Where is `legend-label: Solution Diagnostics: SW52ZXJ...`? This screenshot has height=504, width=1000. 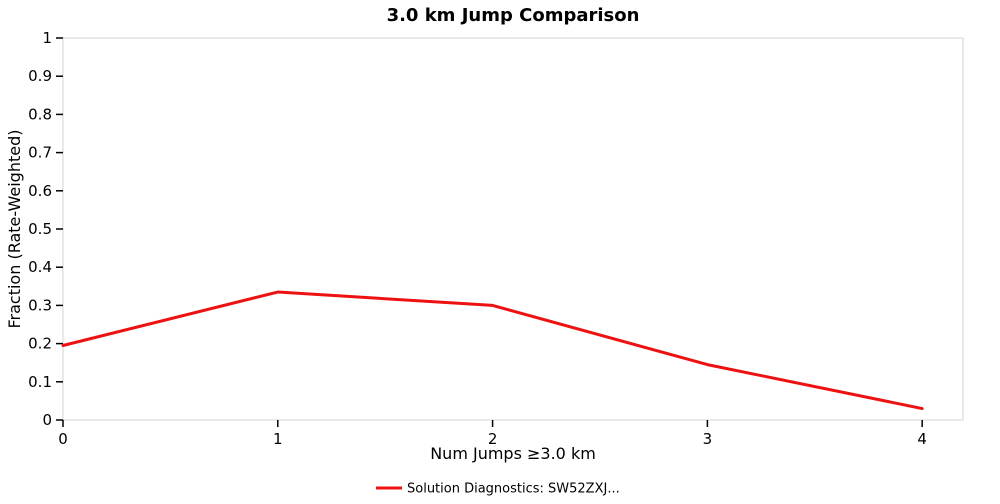 legend-label: Solution Diagnostics: SW52ZXJ... is located at coordinates (513, 489).